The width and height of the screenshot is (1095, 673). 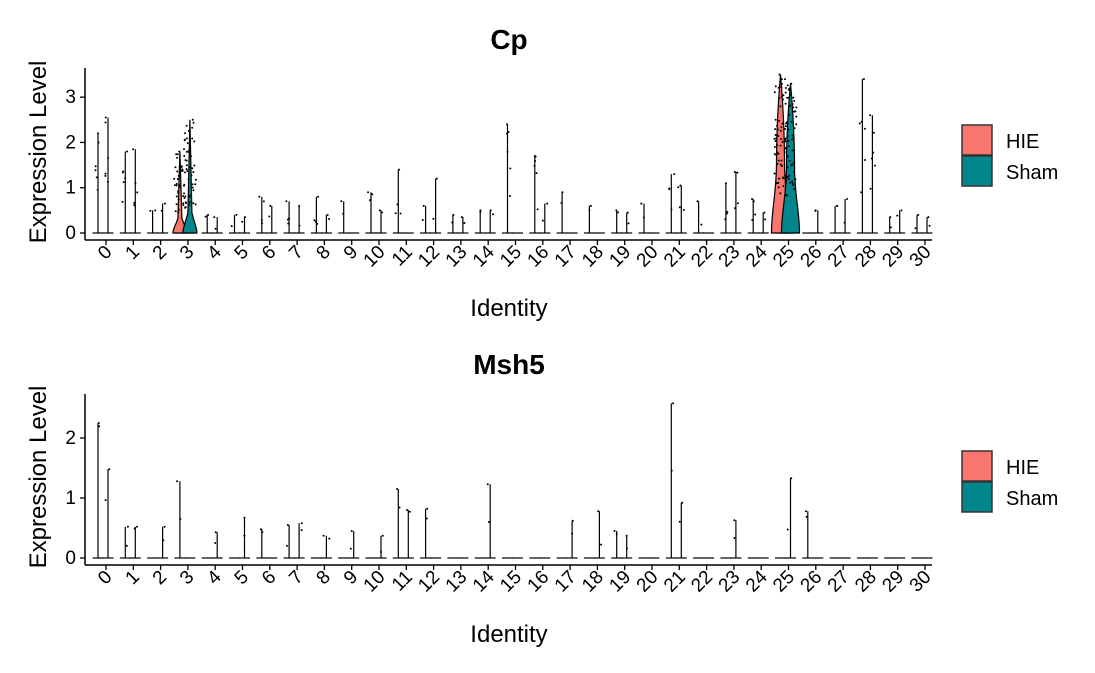 I want to click on x-tick-label: 17, so click(x=566, y=582).